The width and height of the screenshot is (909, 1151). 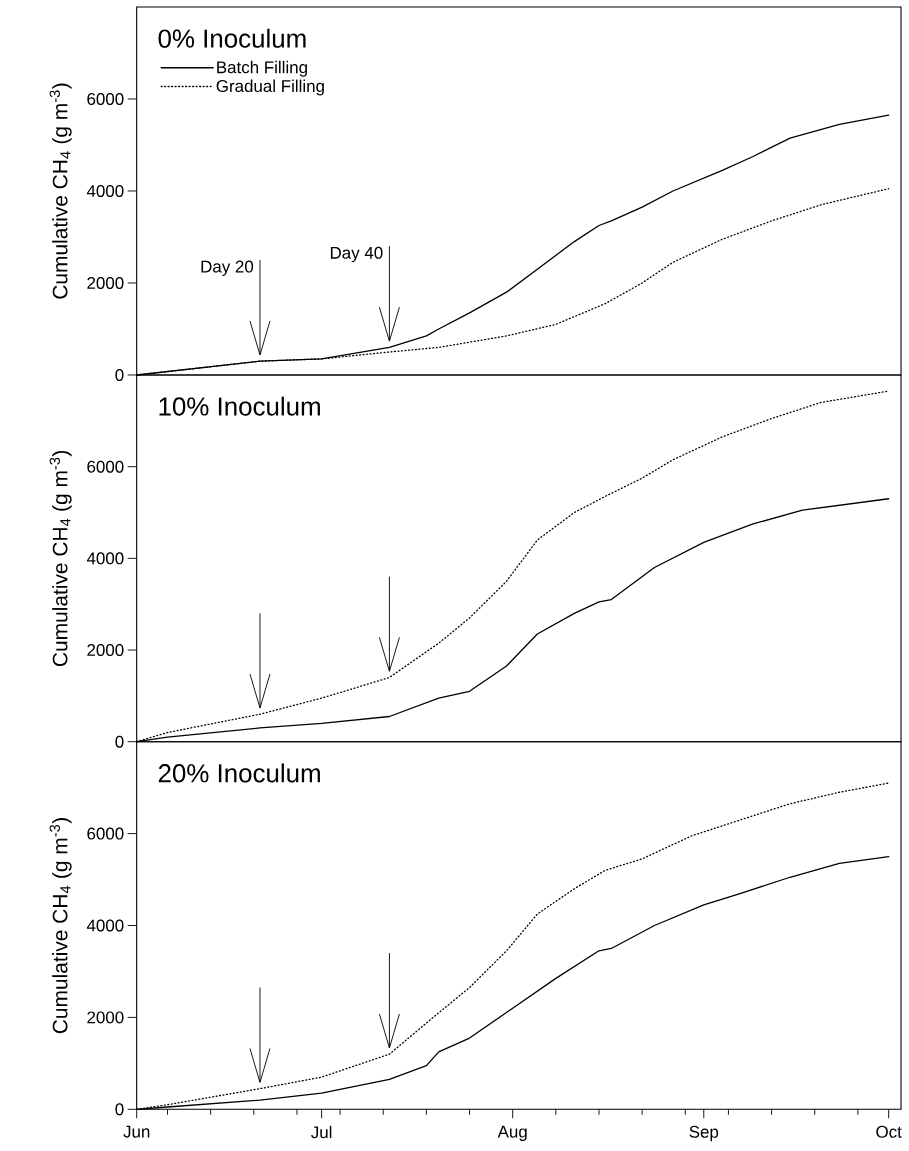 I want to click on text: 10% Inoculum, so click(x=239, y=406).